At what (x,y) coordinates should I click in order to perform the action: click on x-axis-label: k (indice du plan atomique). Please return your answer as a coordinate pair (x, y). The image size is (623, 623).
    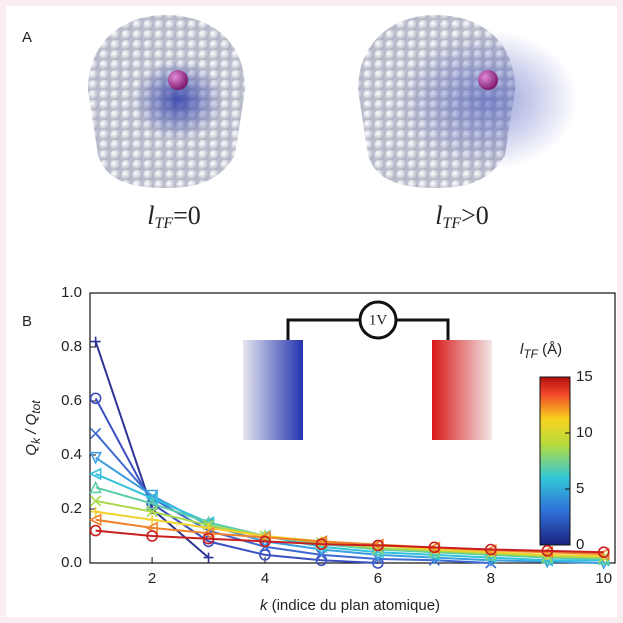
    Looking at the image, I should click on (350, 605).